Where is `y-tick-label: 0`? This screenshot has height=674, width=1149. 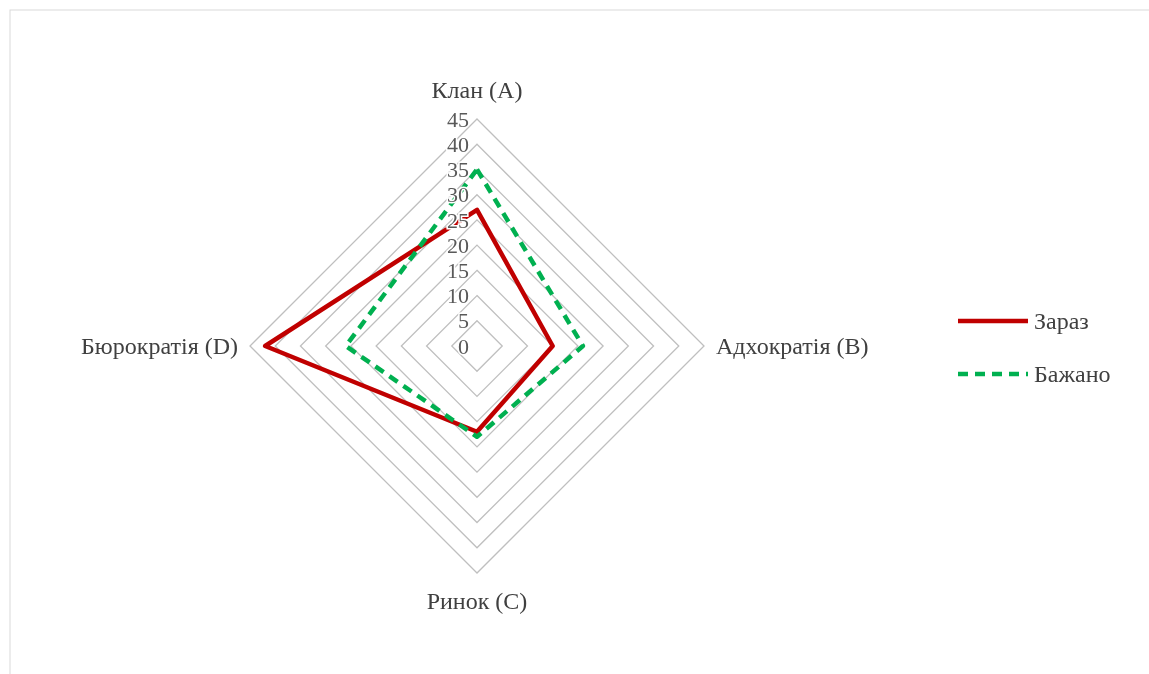
y-tick-label: 0 is located at coordinates (463, 346).